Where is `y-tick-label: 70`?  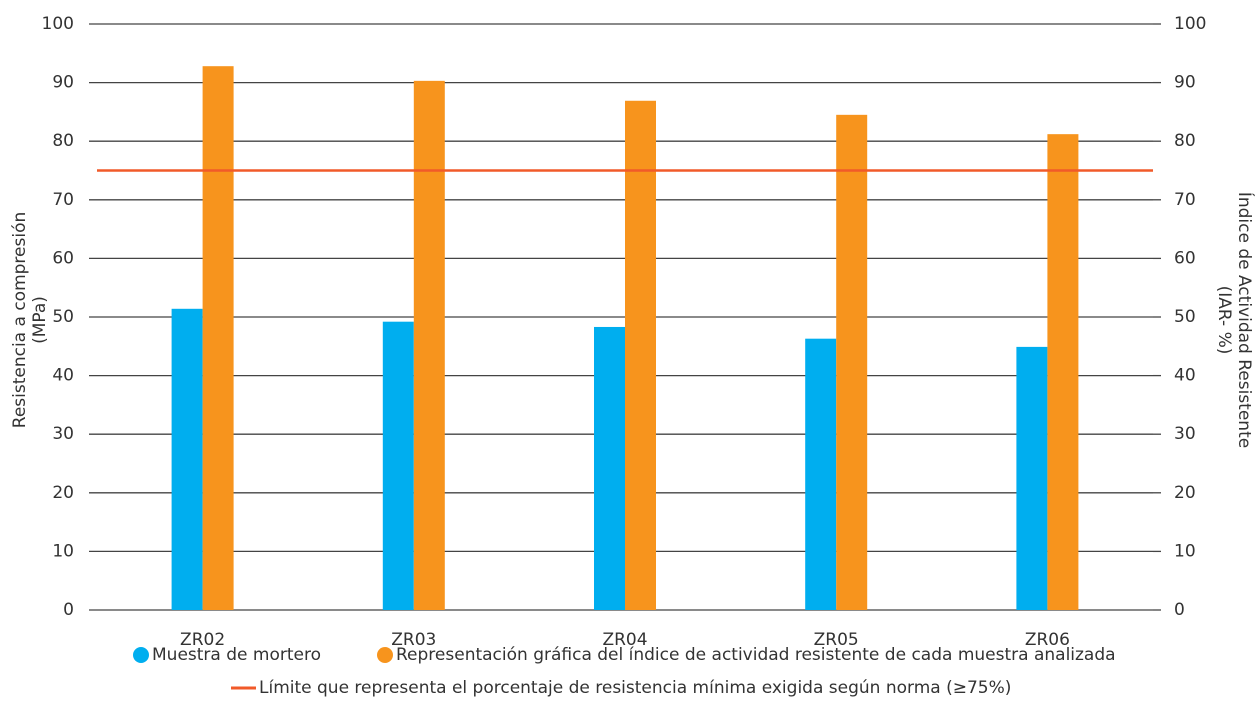 y-tick-label: 70 is located at coordinates (63, 200).